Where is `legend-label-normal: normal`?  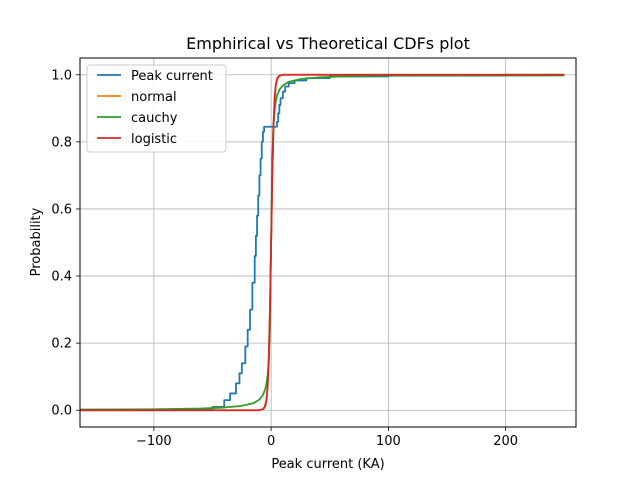 legend-label-normal: normal is located at coordinates (154, 97).